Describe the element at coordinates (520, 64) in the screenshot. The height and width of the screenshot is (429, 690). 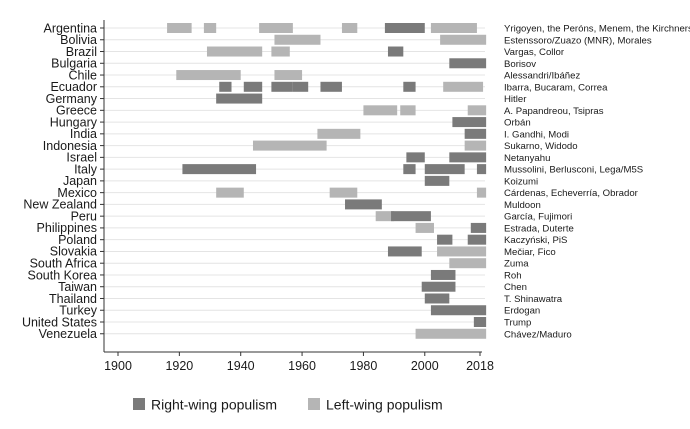
I see `leader-label: Borisov` at that location.